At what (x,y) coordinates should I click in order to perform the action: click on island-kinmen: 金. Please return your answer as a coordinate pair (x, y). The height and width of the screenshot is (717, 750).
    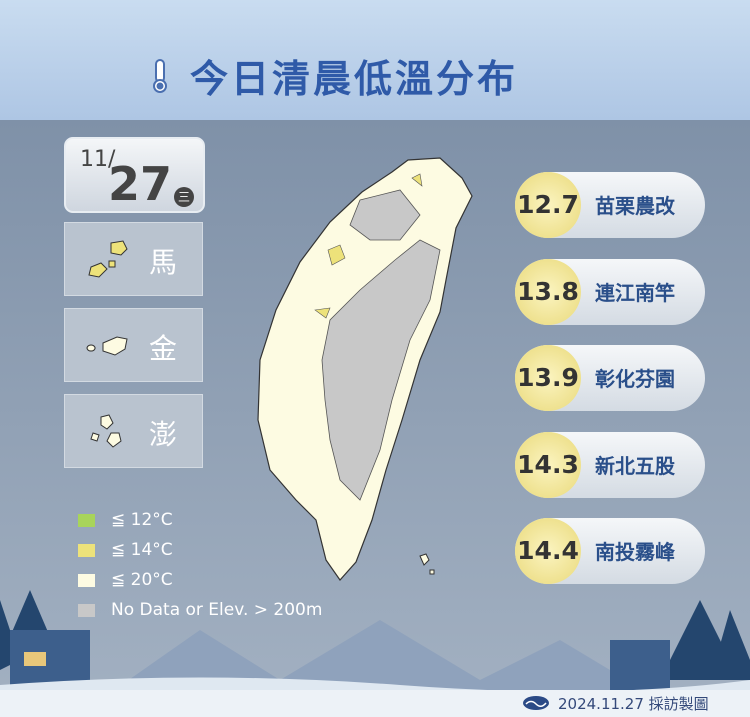
    Looking at the image, I should click on (133, 345).